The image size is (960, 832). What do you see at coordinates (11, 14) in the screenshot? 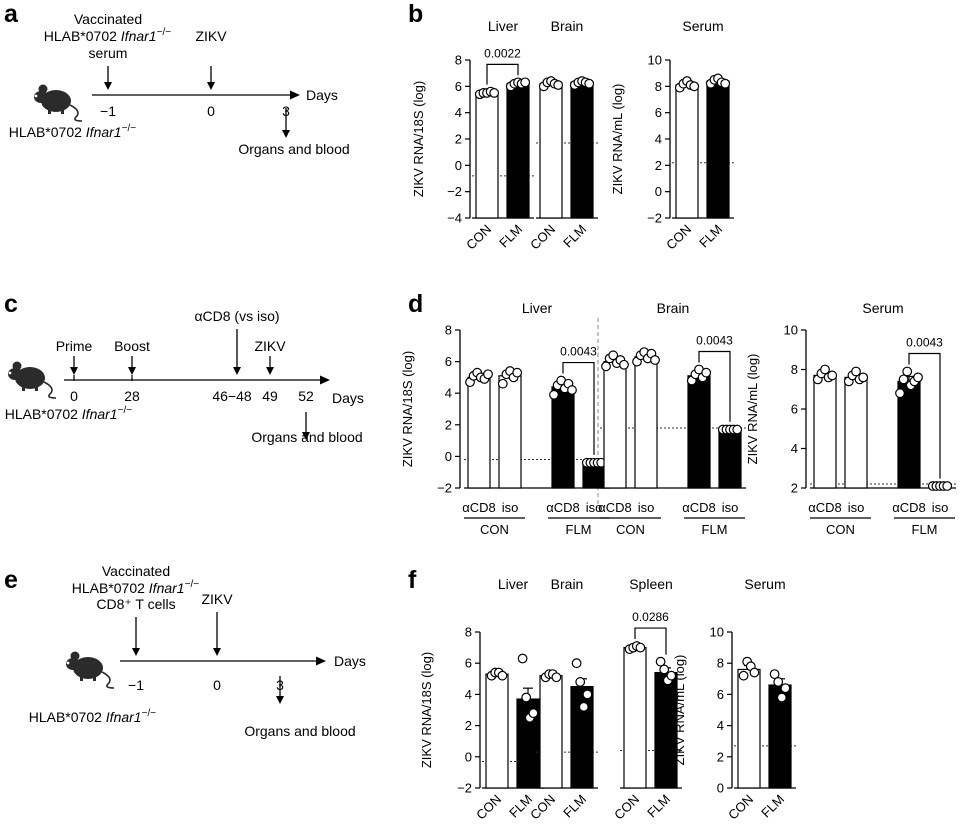
I see `panel-letter-a: a` at bounding box center [11, 14].